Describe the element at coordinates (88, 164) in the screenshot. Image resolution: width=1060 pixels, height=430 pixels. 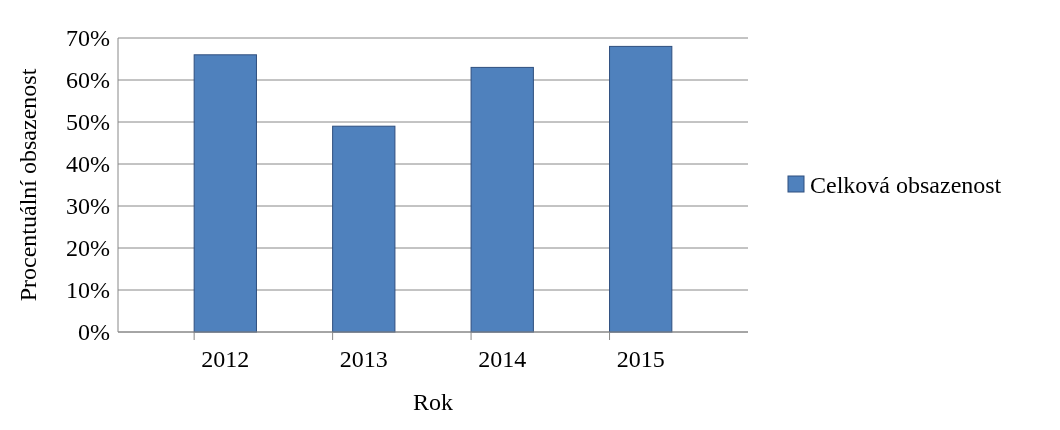
I see `y-tick-label: 40%` at that location.